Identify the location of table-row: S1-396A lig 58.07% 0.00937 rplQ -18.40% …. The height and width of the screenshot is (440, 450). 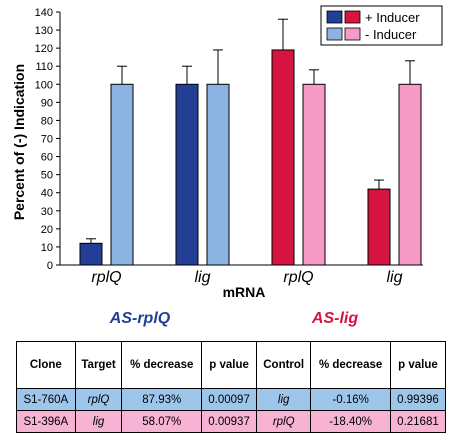
(231, 421).